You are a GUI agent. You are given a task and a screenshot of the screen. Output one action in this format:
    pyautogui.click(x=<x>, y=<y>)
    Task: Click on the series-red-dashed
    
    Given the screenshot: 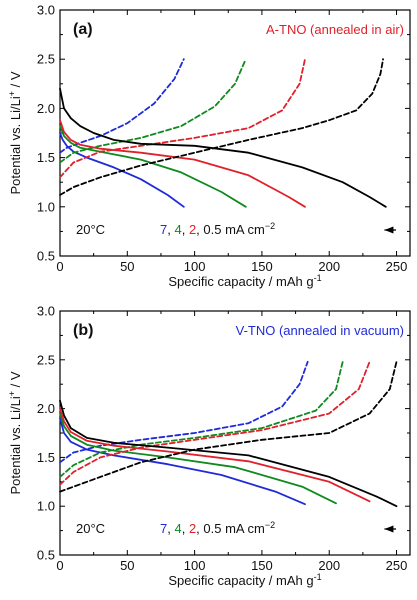 What is the action you would take?
    pyautogui.click(x=182, y=118)
    